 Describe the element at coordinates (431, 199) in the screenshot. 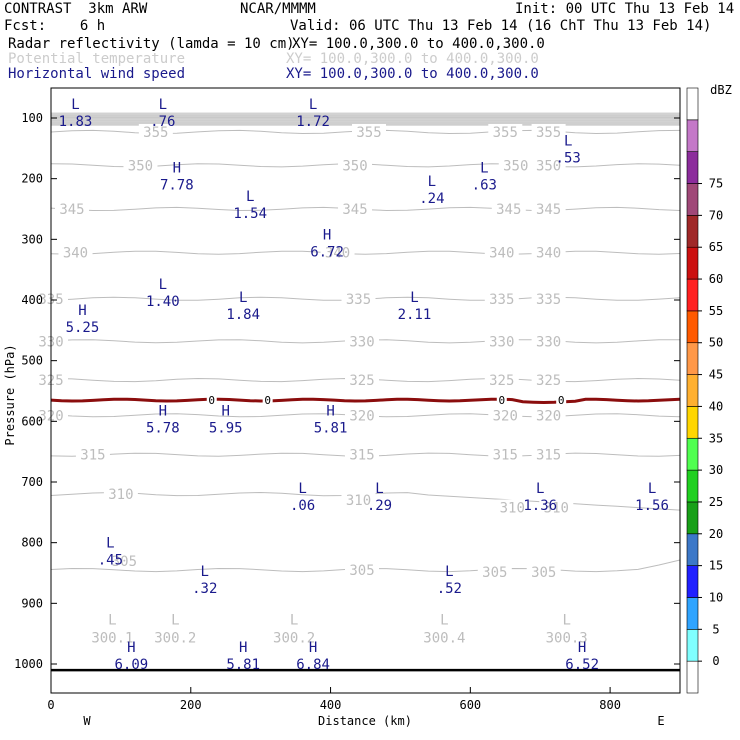

I see `wind-extremum-value: .24` at that location.